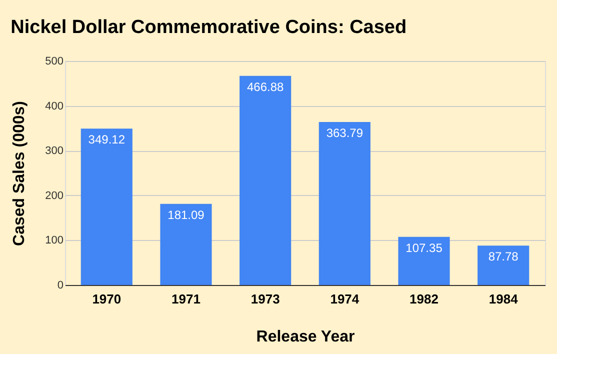  I want to click on y-tick-label: 500, so click(54, 62).